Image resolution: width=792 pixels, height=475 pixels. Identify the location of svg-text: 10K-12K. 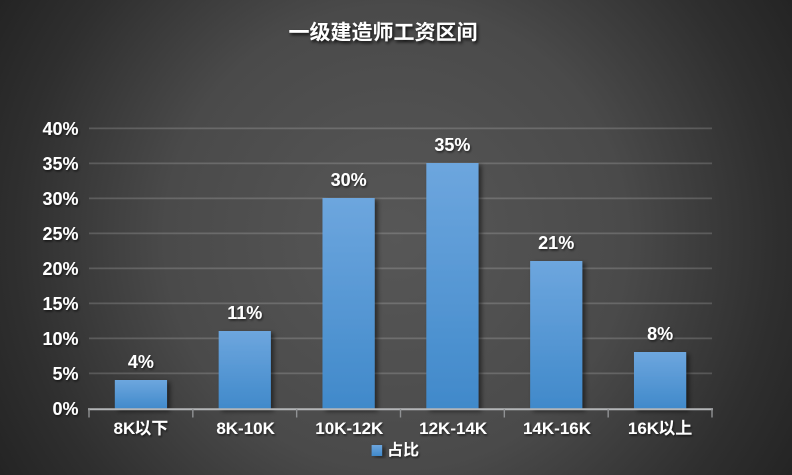
(349, 428).